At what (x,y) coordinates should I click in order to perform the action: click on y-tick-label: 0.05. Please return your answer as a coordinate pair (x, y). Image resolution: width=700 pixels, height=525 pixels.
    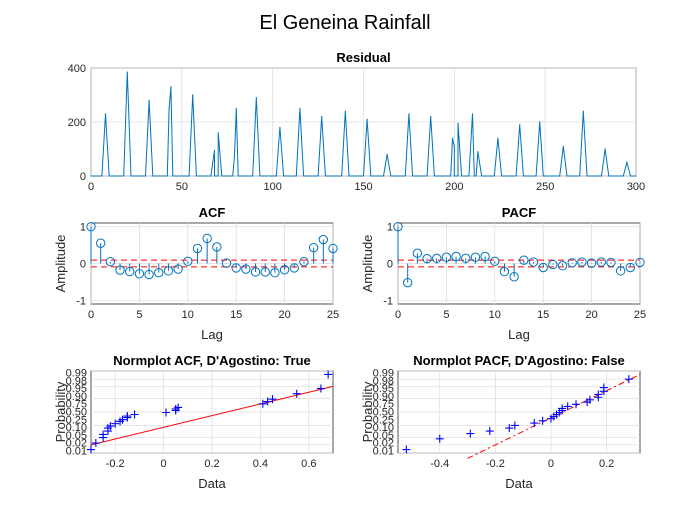
    Looking at the image, I should click on (383, 436).